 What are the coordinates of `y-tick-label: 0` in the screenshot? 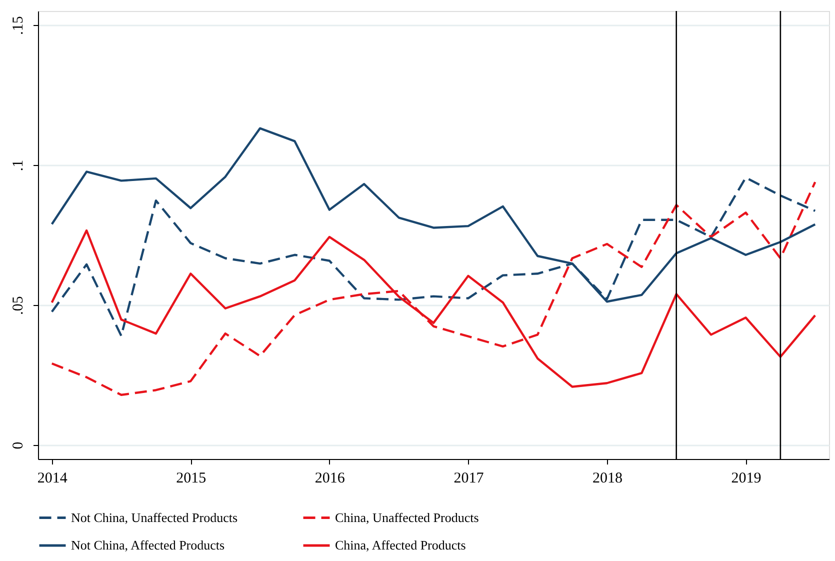 It's located at (18, 446).